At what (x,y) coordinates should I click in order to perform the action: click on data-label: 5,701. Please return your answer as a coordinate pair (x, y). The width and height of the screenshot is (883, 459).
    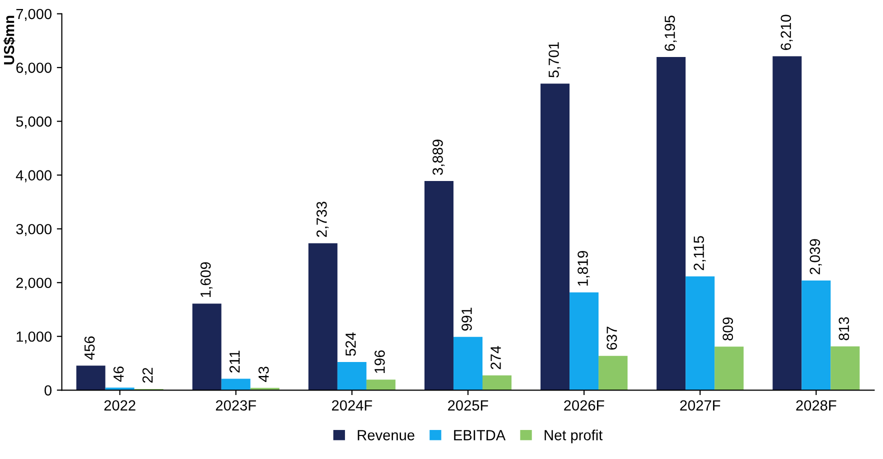
    Looking at the image, I should click on (554, 60).